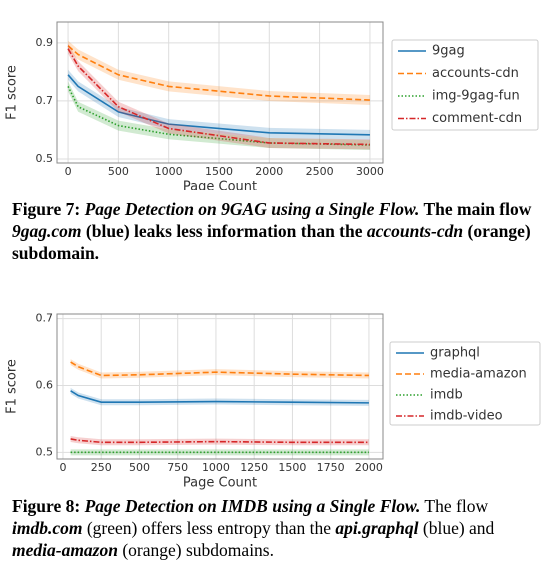 The height and width of the screenshot is (572, 548). What do you see at coordinates (209, 528) in the screenshot?
I see `caption-text: (green) offers less entropy than the` at bounding box center [209, 528].